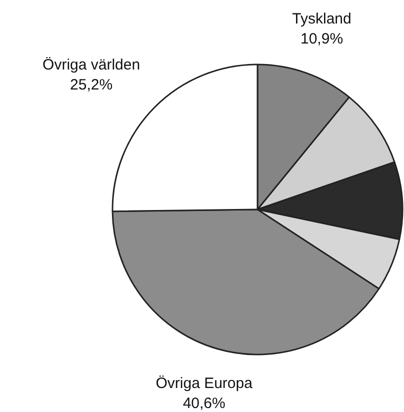 The image size is (404, 412). I want to click on slice-label: Tyskland, so click(322, 19).